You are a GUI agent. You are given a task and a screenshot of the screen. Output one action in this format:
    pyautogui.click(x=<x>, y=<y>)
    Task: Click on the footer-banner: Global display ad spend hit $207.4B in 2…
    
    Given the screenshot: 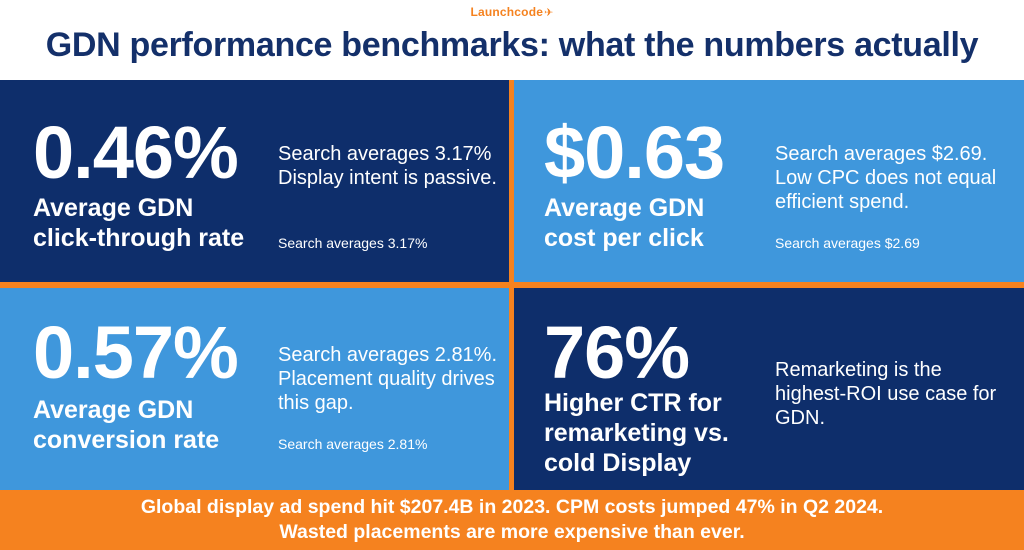 What is the action you would take?
    pyautogui.click(x=512, y=520)
    